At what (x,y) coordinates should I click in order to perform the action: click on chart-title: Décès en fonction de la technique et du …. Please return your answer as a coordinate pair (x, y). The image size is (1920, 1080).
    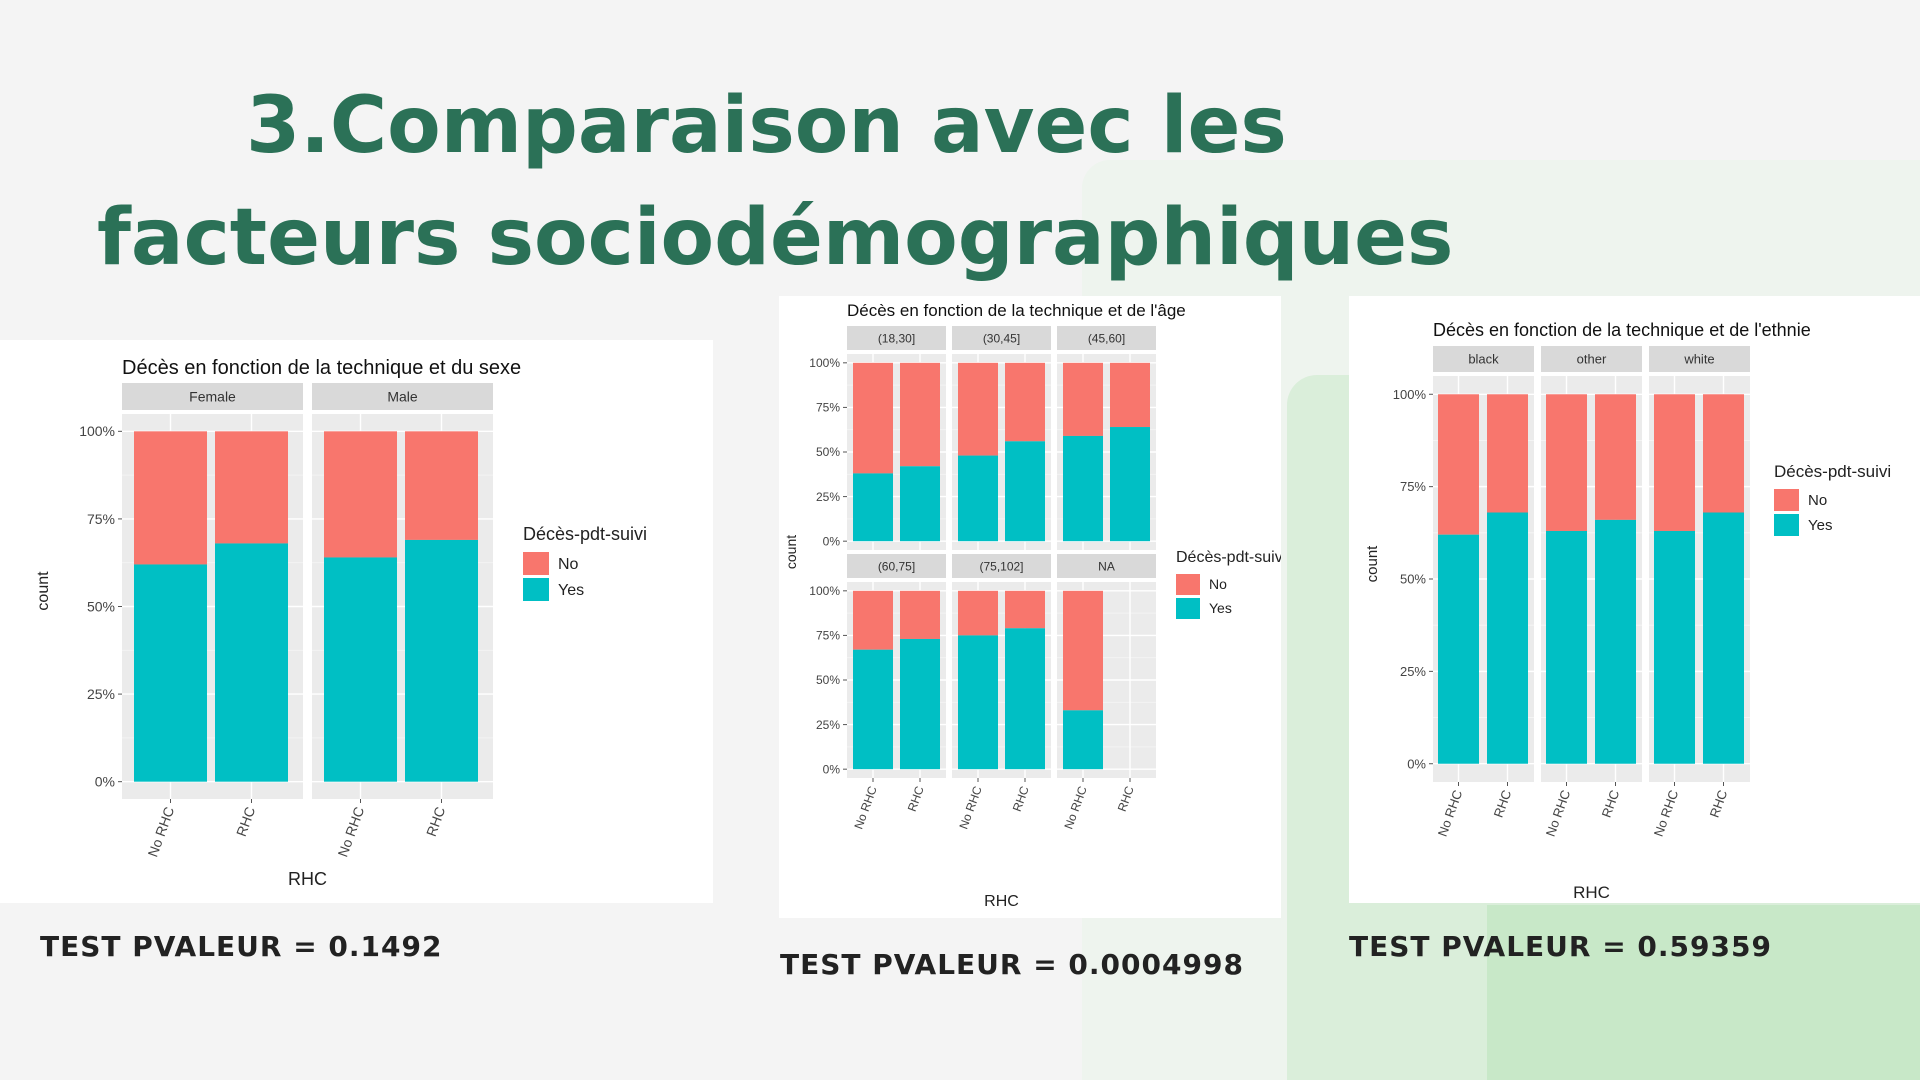
    Looking at the image, I should click on (321, 368).